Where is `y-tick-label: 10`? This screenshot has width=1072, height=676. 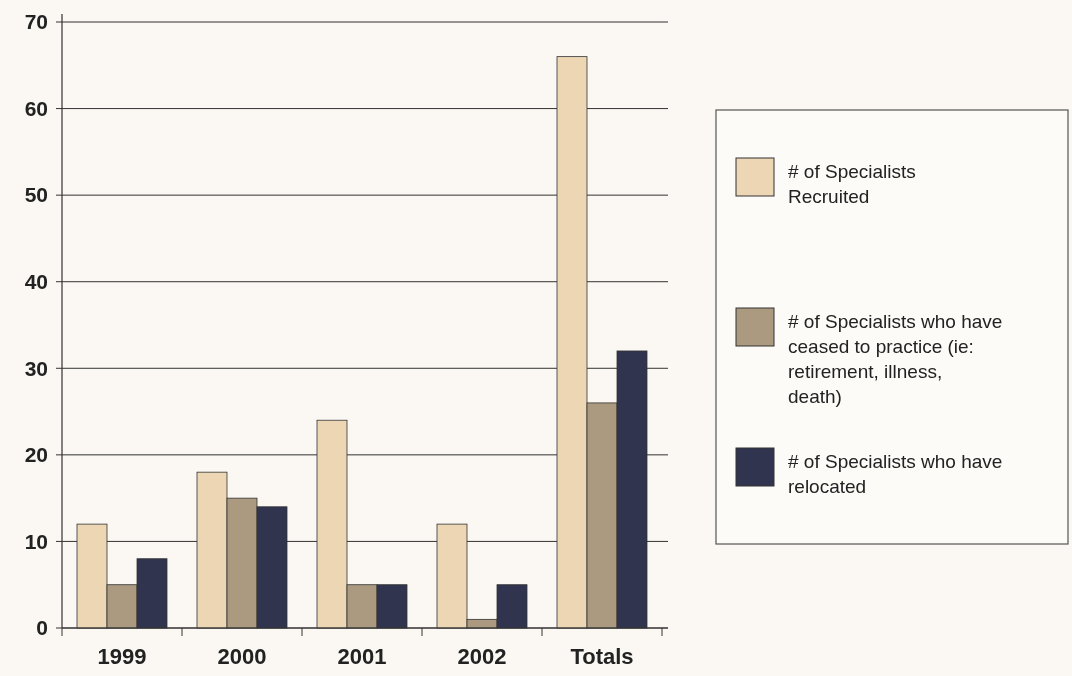 y-tick-label: 10 is located at coordinates (36, 541).